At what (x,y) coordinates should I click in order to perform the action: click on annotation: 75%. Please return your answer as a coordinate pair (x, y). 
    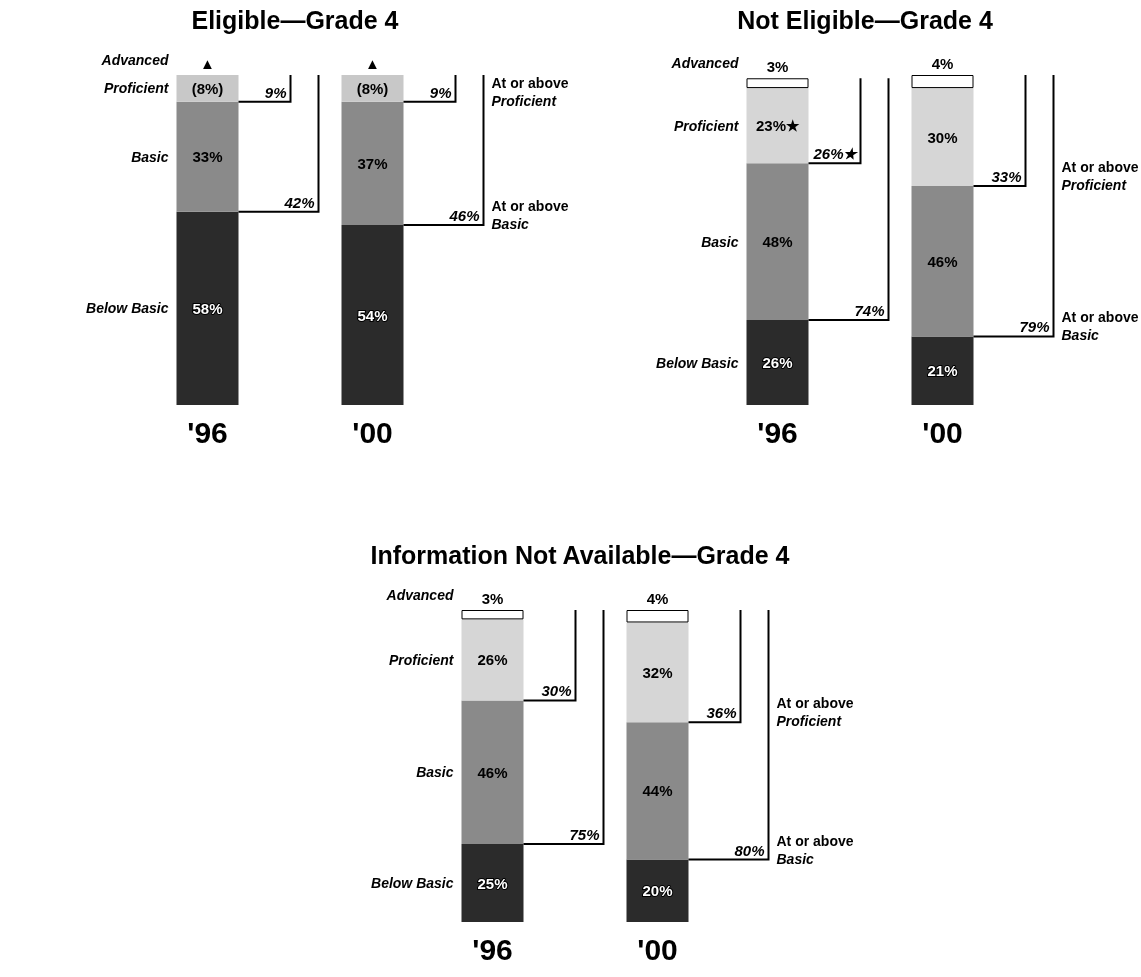
    Looking at the image, I should click on (584, 834).